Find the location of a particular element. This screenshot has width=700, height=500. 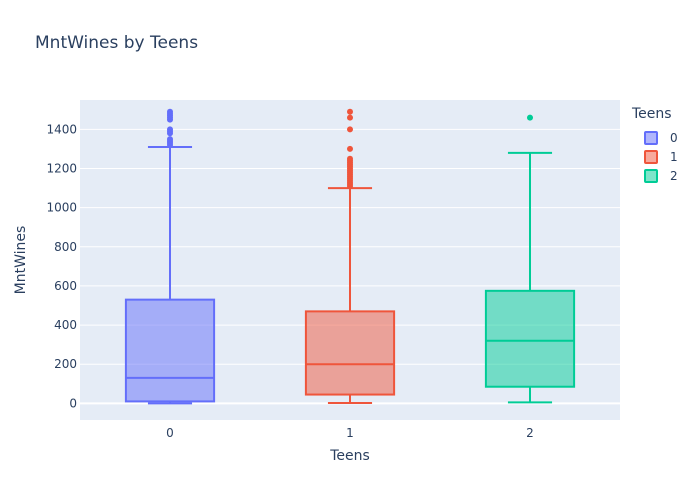

x-tick-label: 2 is located at coordinates (530, 433).